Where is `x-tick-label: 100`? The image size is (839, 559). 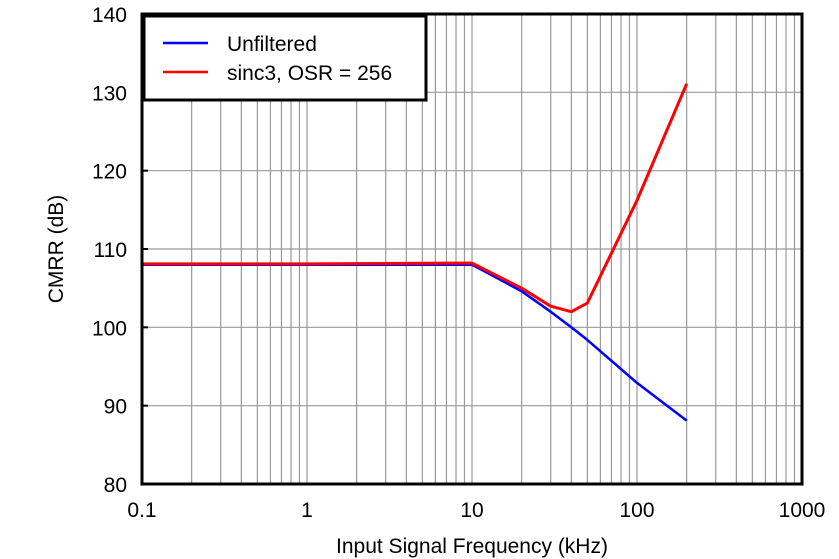 x-tick-label: 100 is located at coordinates (636, 510).